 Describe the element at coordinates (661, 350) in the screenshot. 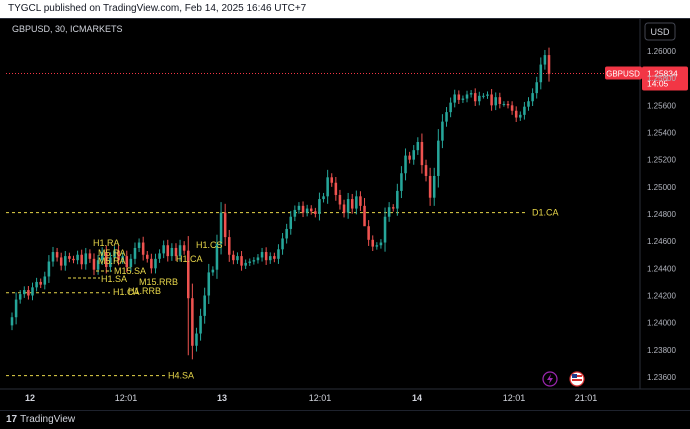

I see `price-tick-label: 1.23800` at that location.